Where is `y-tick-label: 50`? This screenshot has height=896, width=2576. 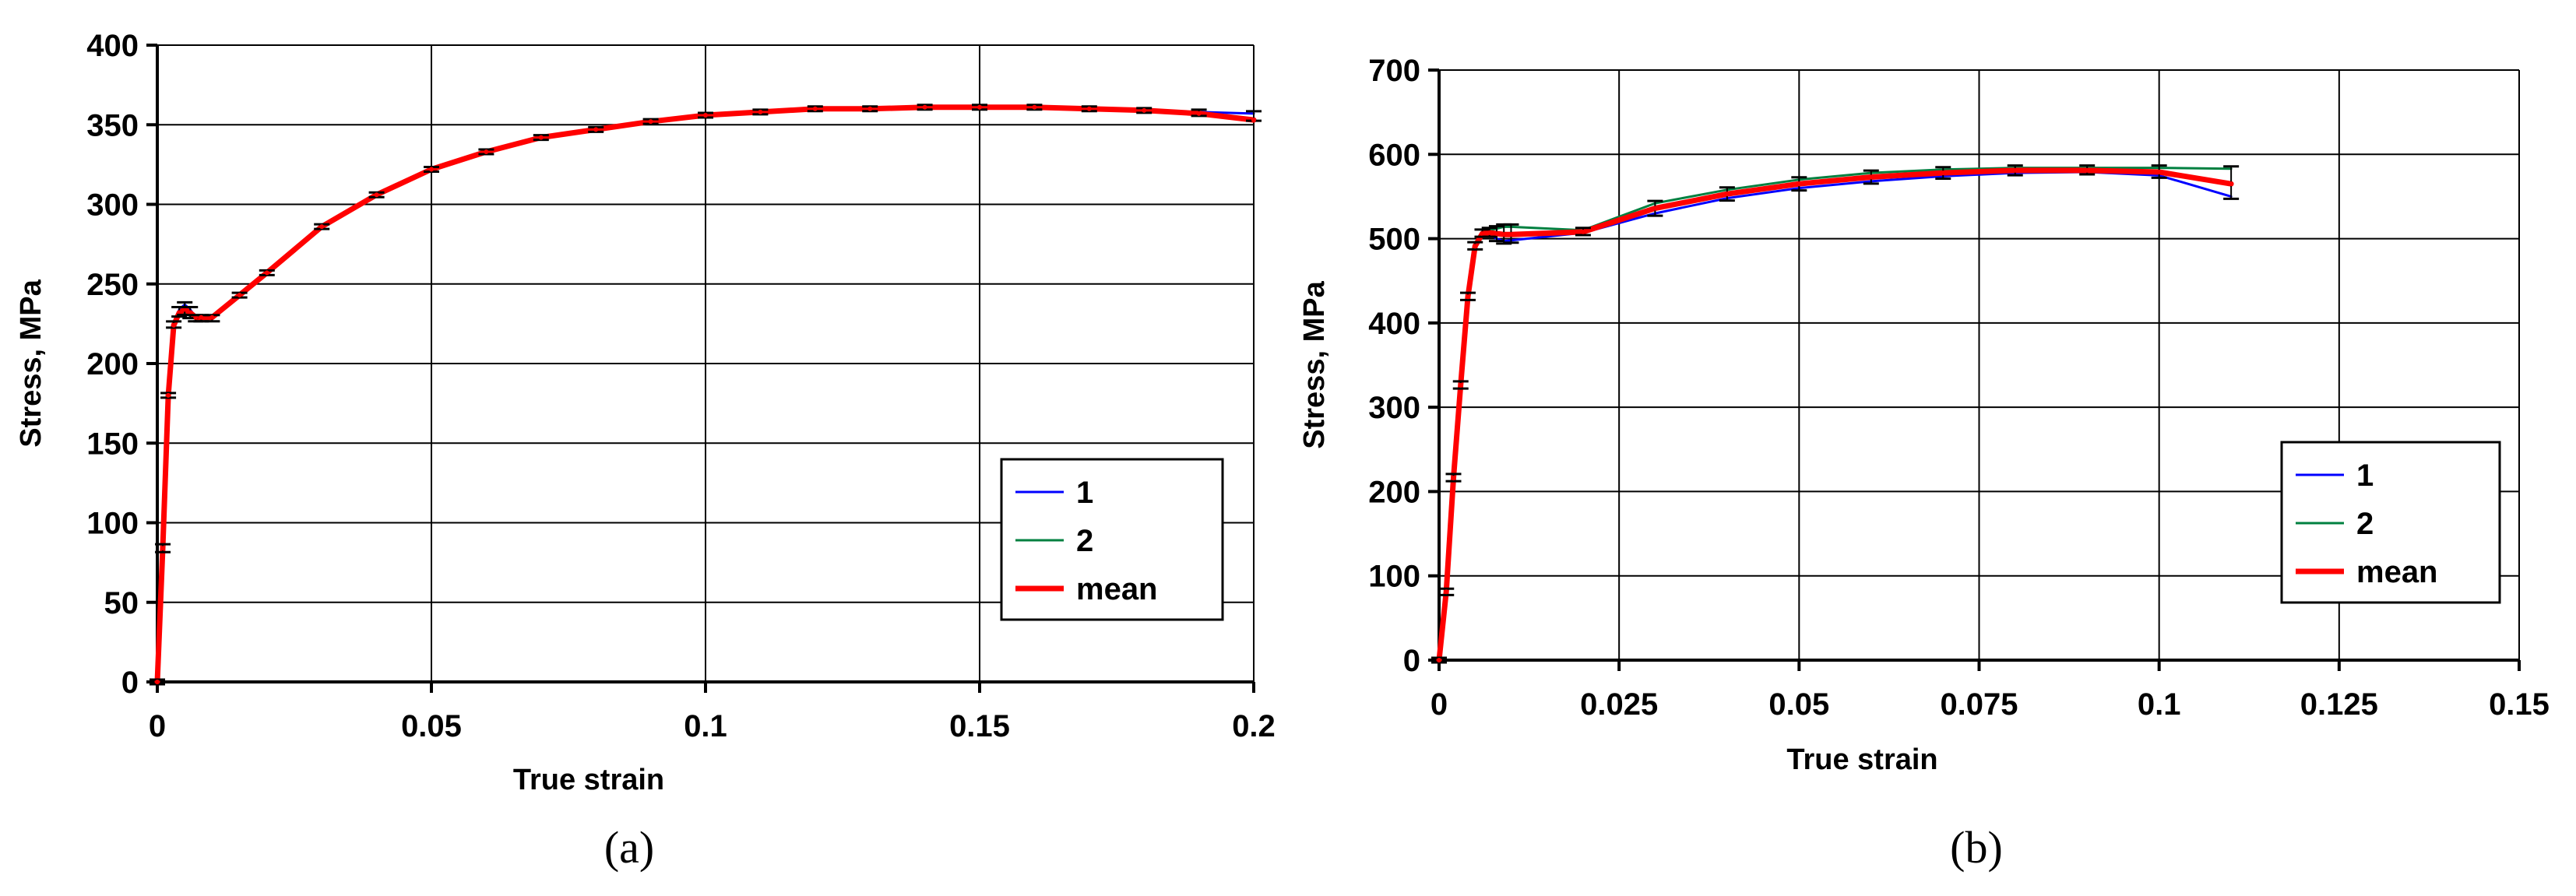
y-tick-label: 50 is located at coordinates (121, 603).